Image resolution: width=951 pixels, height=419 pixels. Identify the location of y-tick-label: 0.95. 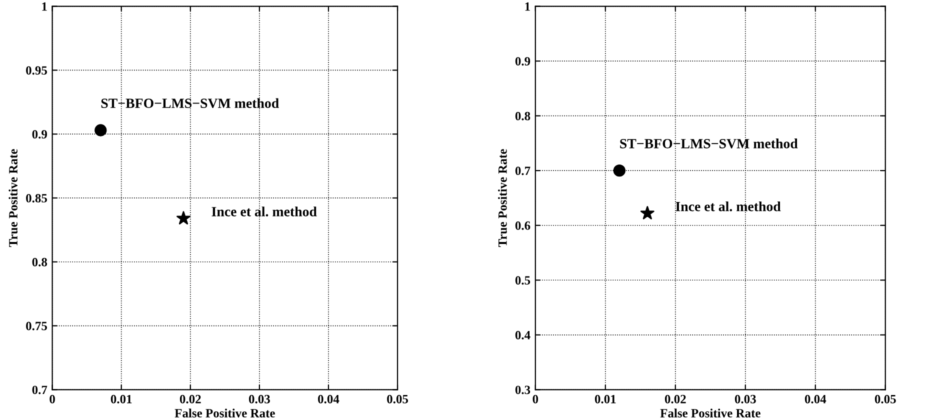
(36, 70).